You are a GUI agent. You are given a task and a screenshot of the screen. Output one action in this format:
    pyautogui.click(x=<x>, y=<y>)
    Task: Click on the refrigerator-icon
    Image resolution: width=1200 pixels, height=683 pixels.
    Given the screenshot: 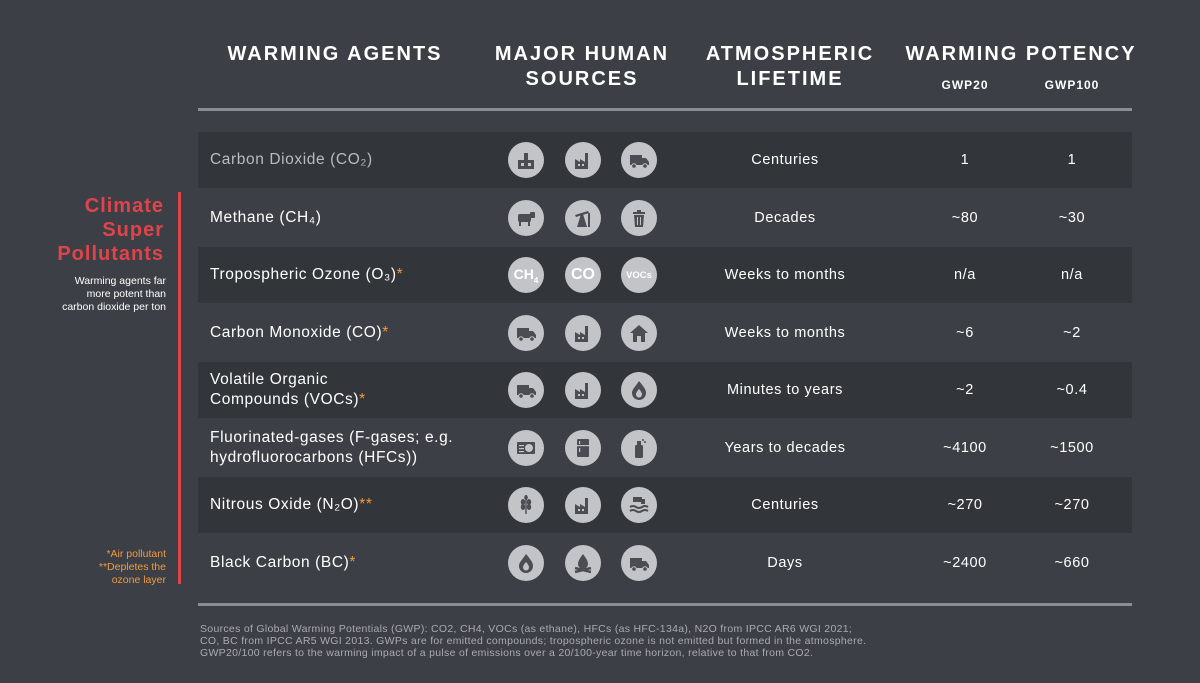 What is the action you would take?
    pyautogui.click(x=583, y=447)
    